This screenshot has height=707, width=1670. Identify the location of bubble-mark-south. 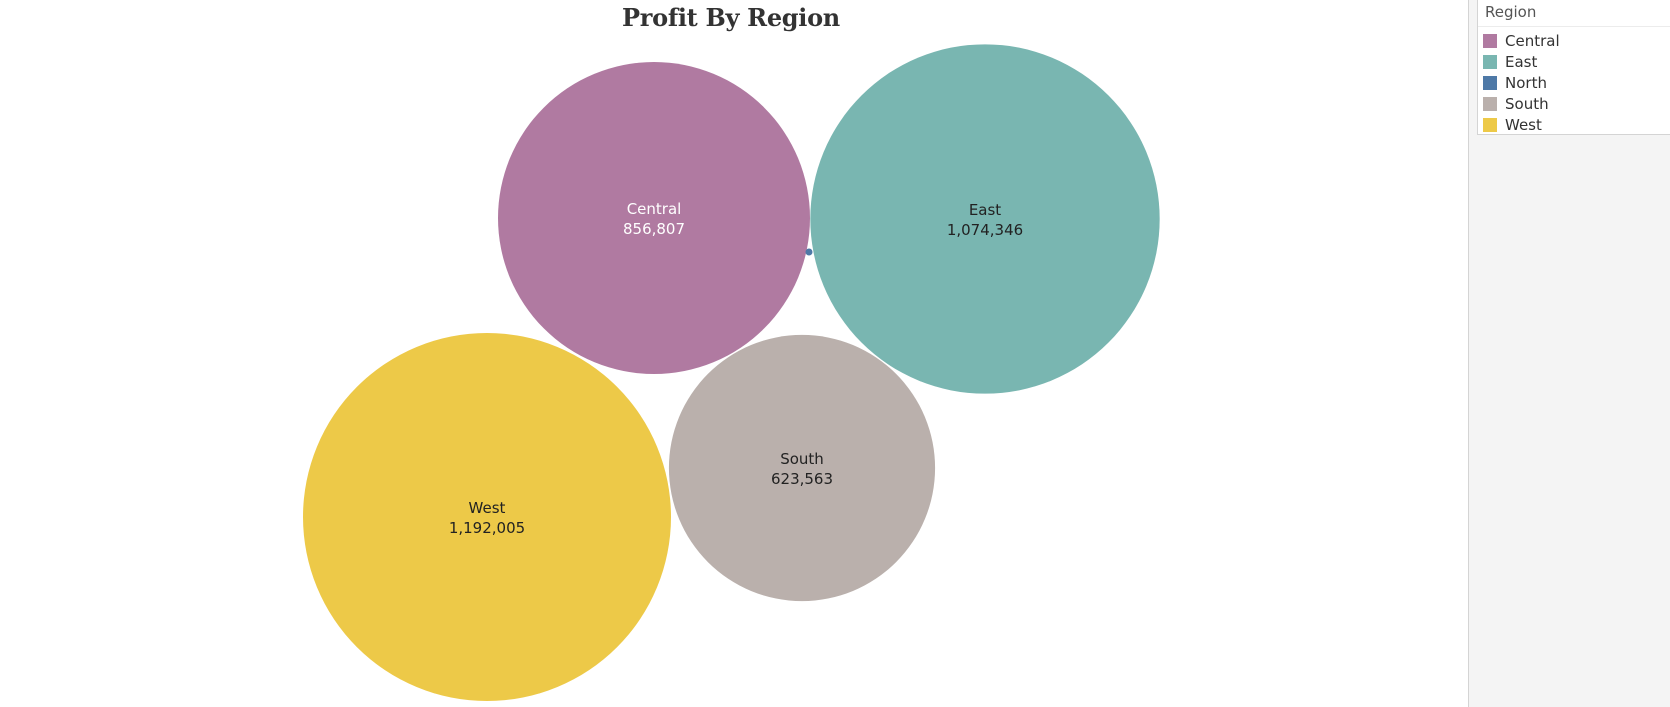
(802, 468).